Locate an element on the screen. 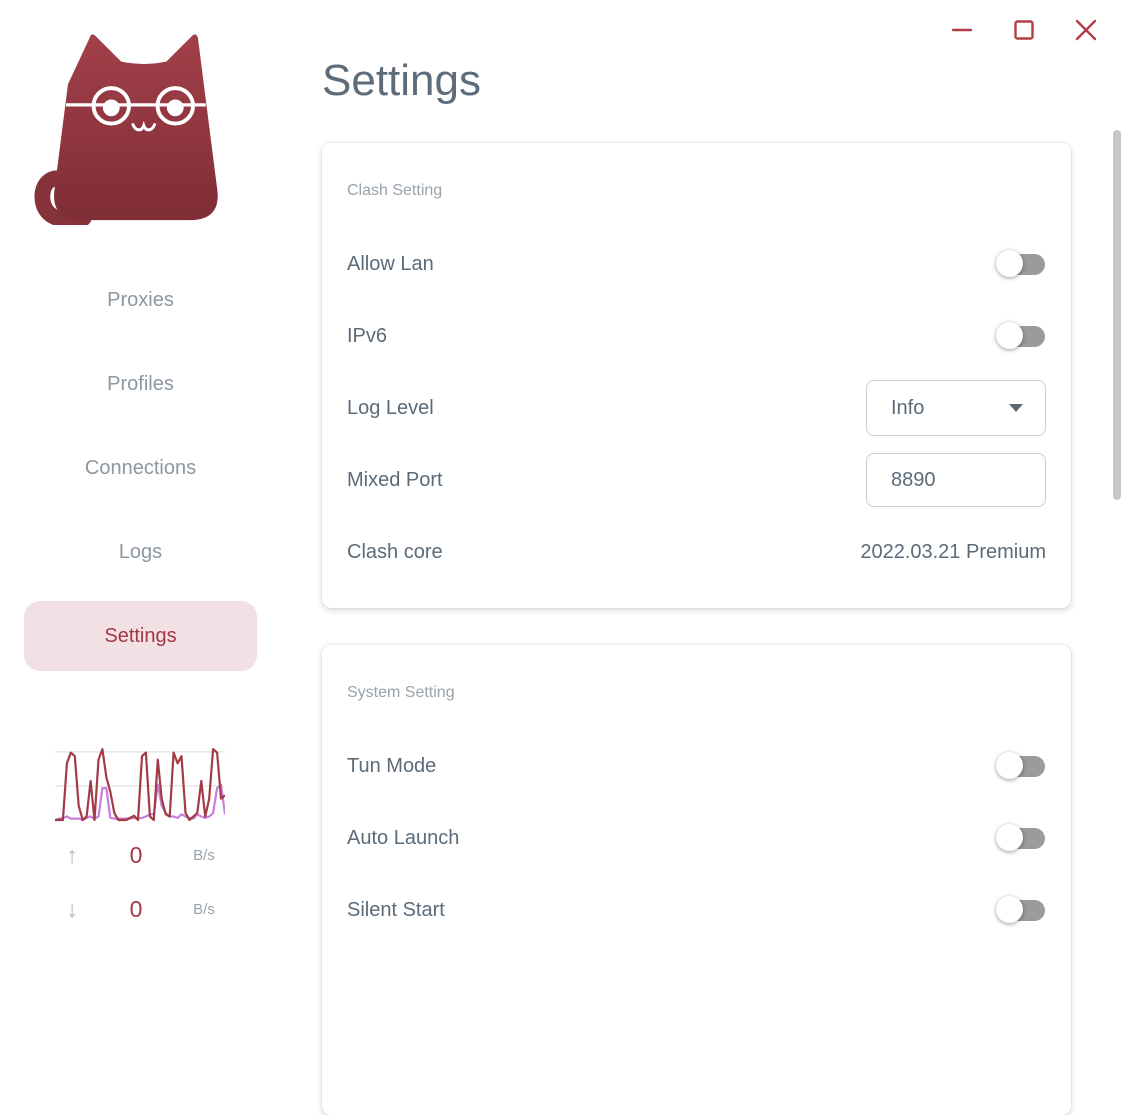 This screenshot has width=1124, height=1115. setting-row-mixed-port: Mixed Port is located at coordinates (696, 480).